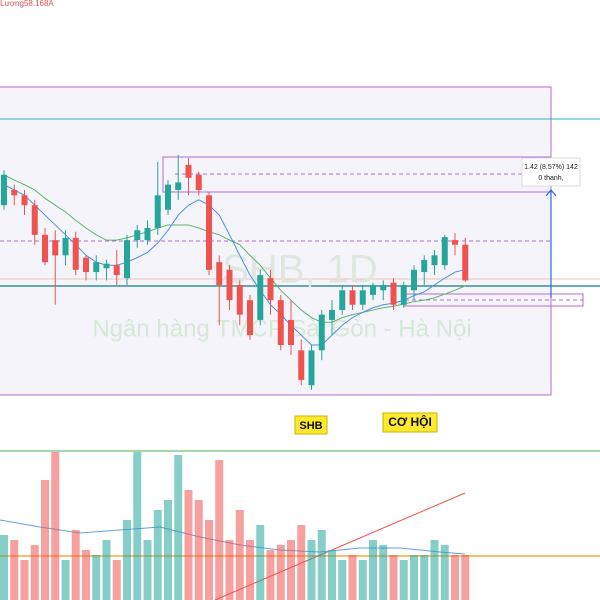 The width and height of the screenshot is (600, 600). I want to click on measure-bars: 0 thanh,, so click(550, 178).